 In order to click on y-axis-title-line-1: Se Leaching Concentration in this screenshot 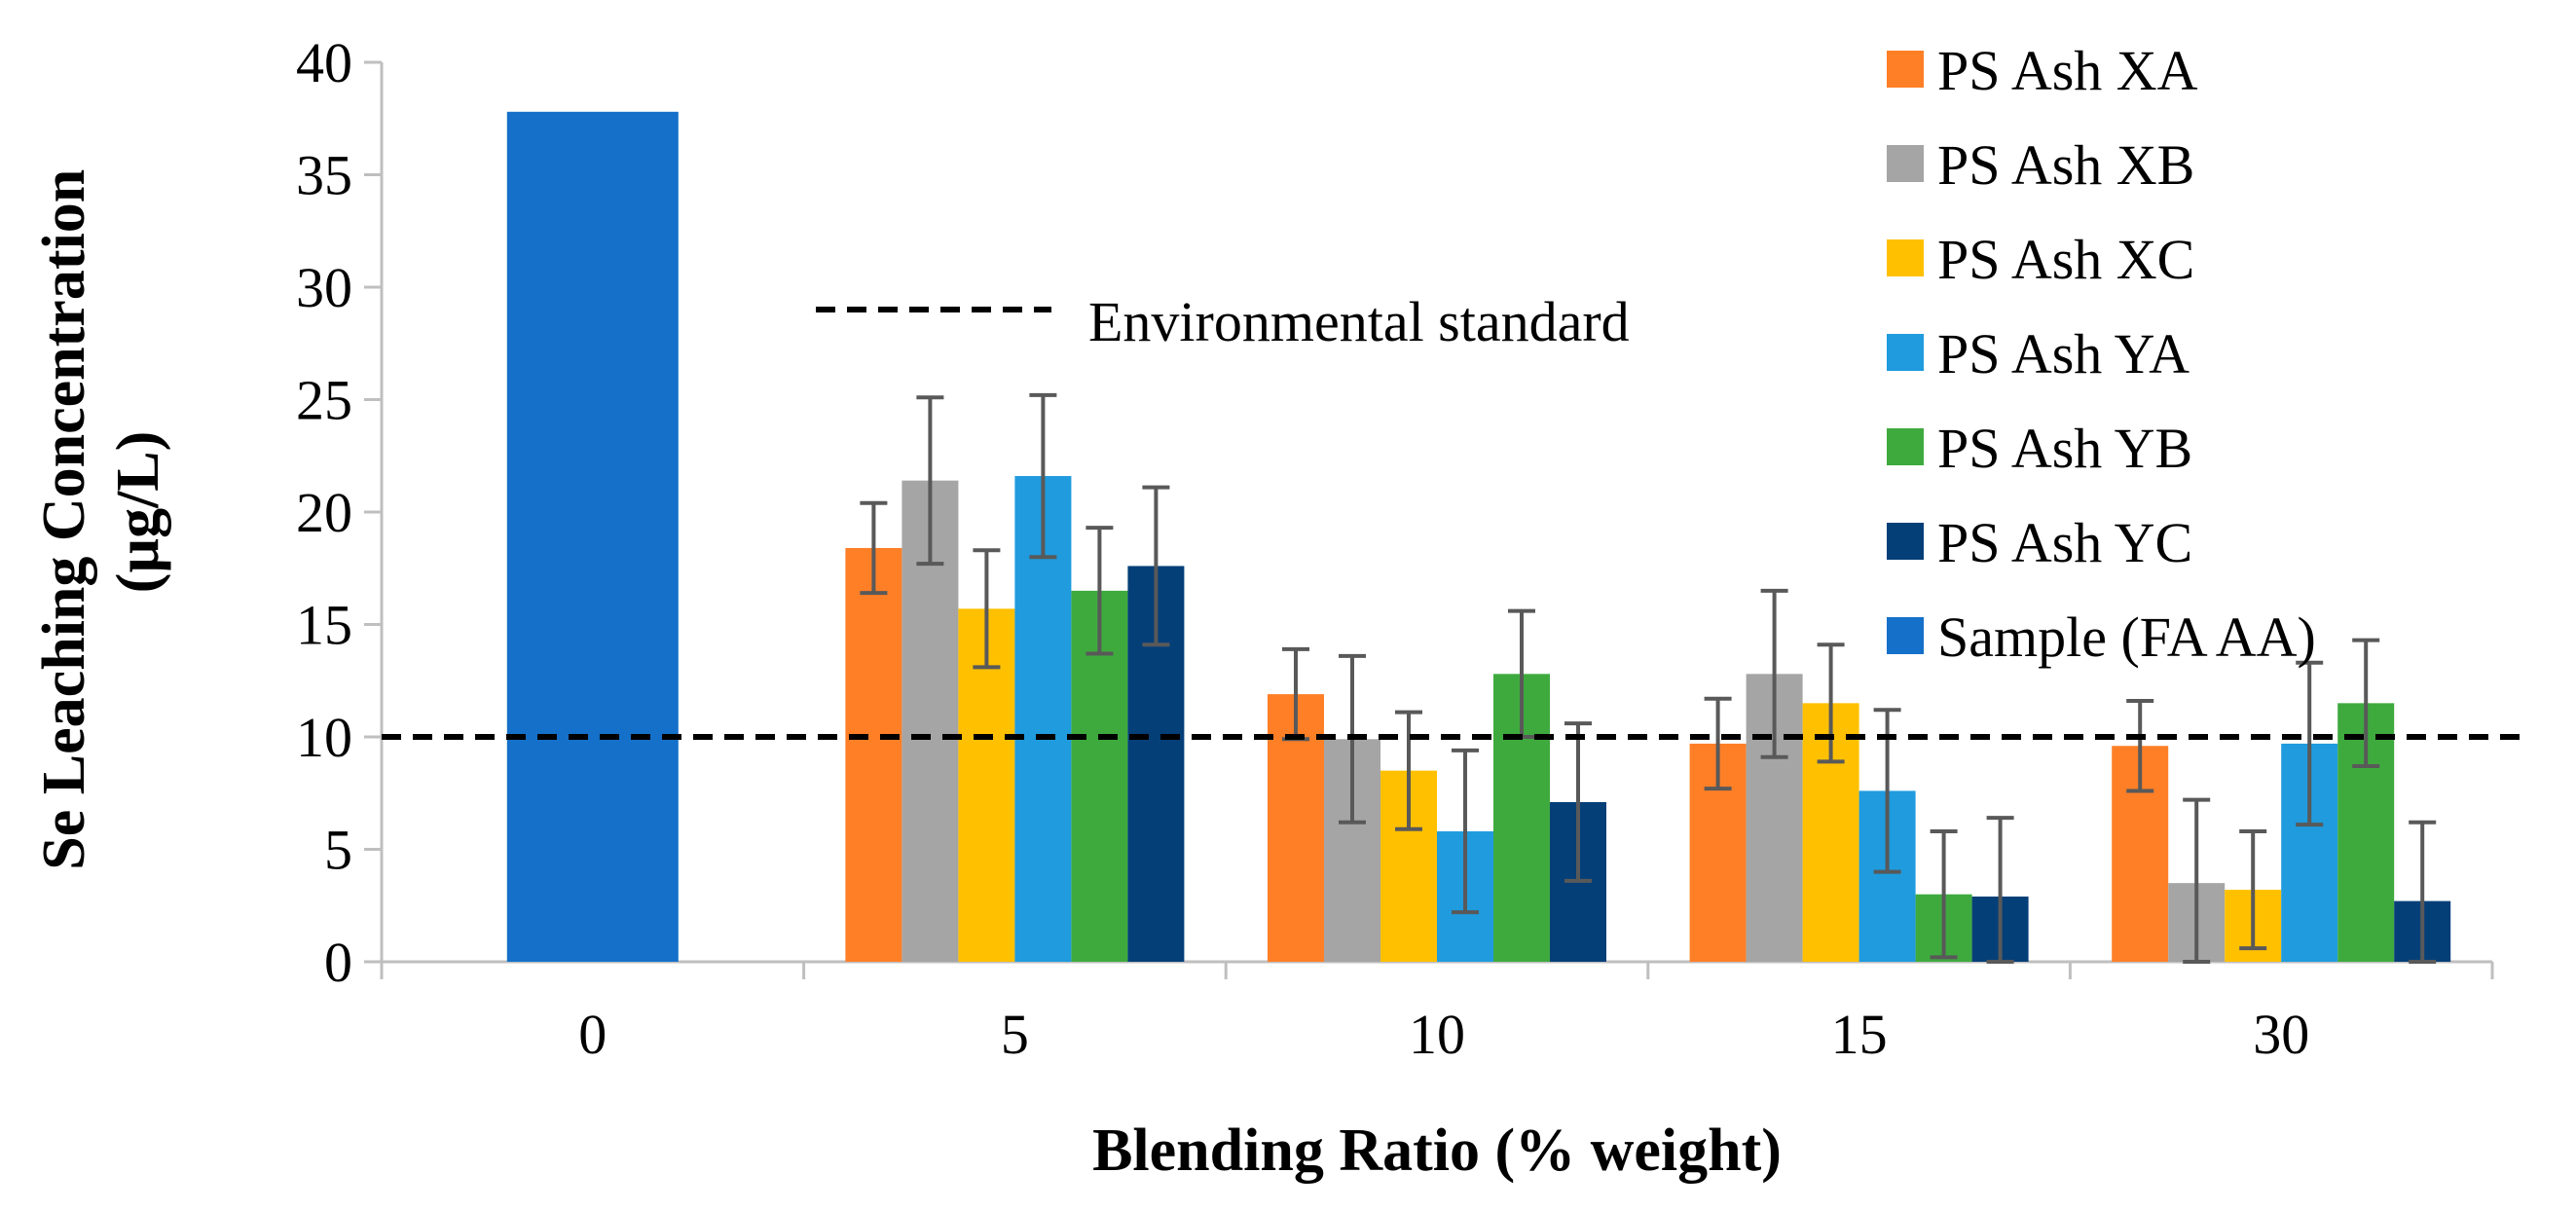, I will do `click(64, 519)`.